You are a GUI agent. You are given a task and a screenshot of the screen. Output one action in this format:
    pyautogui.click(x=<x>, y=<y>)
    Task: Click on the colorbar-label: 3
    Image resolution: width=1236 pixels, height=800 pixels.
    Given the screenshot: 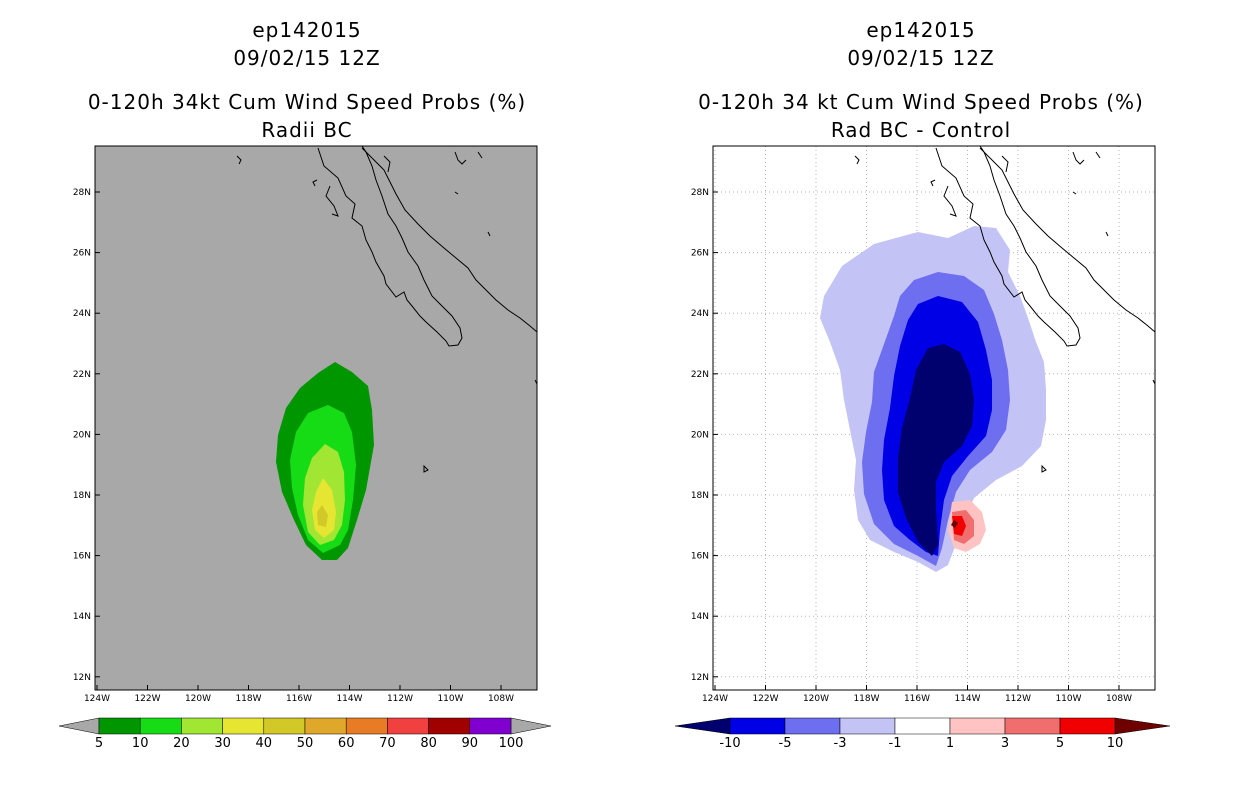 What is the action you would take?
    pyautogui.click(x=1005, y=743)
    